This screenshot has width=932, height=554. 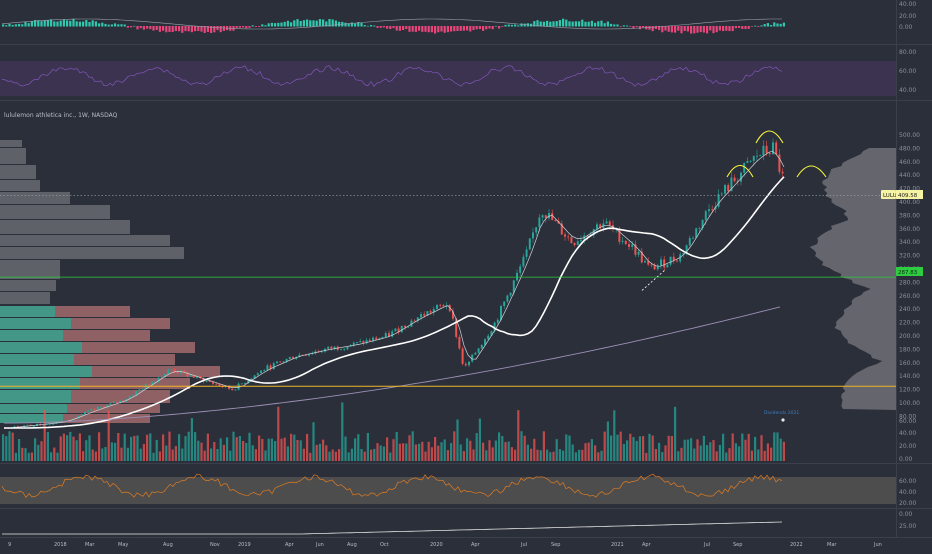 I want to click on price-tick-3: 440.00, so click(x=909, y=175).